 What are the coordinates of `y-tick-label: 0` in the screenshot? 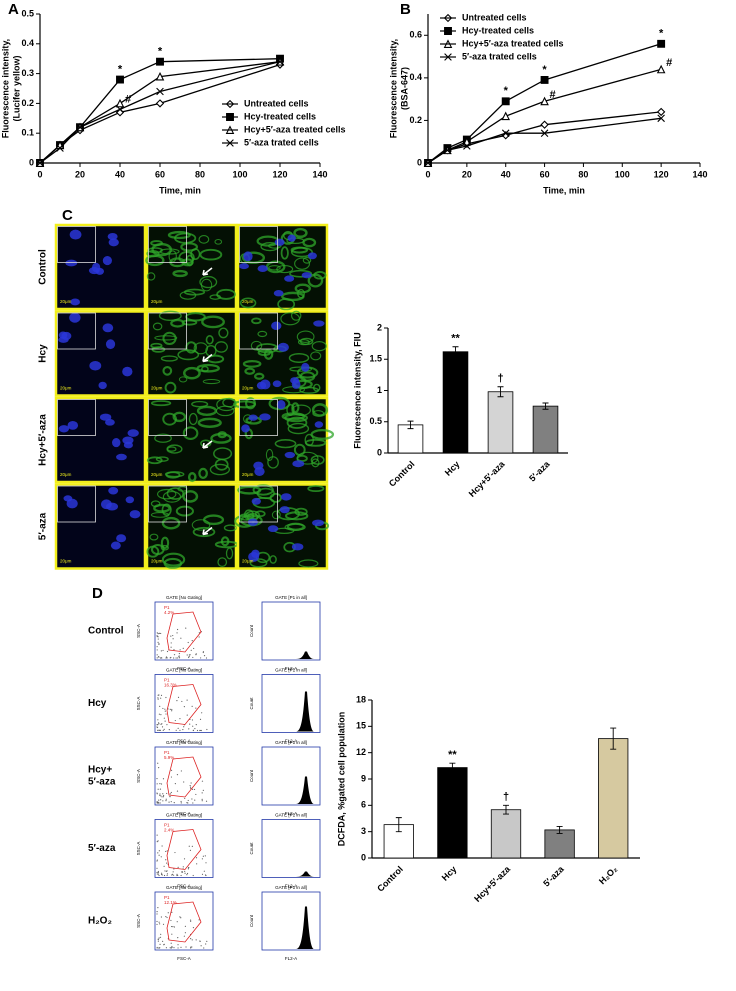 It's located at (363, 857).